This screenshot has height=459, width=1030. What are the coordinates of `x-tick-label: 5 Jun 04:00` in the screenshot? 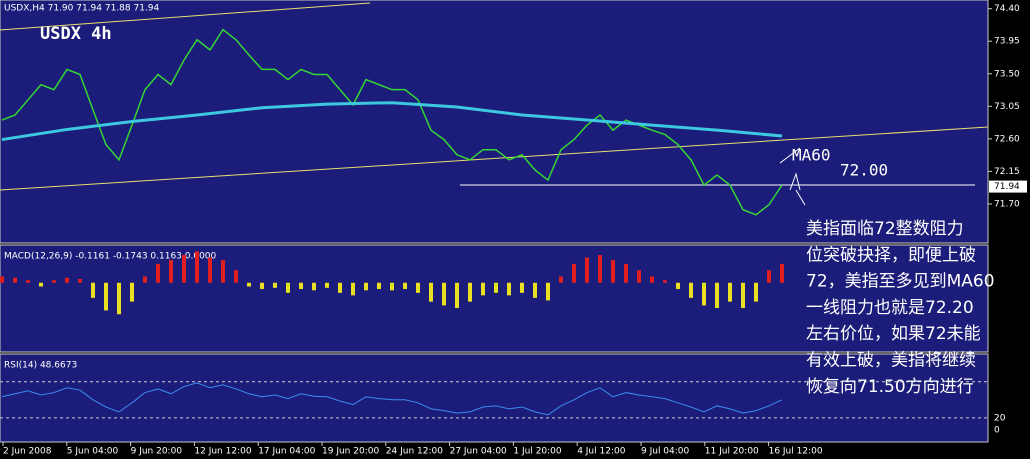 It's located at (93, 452).